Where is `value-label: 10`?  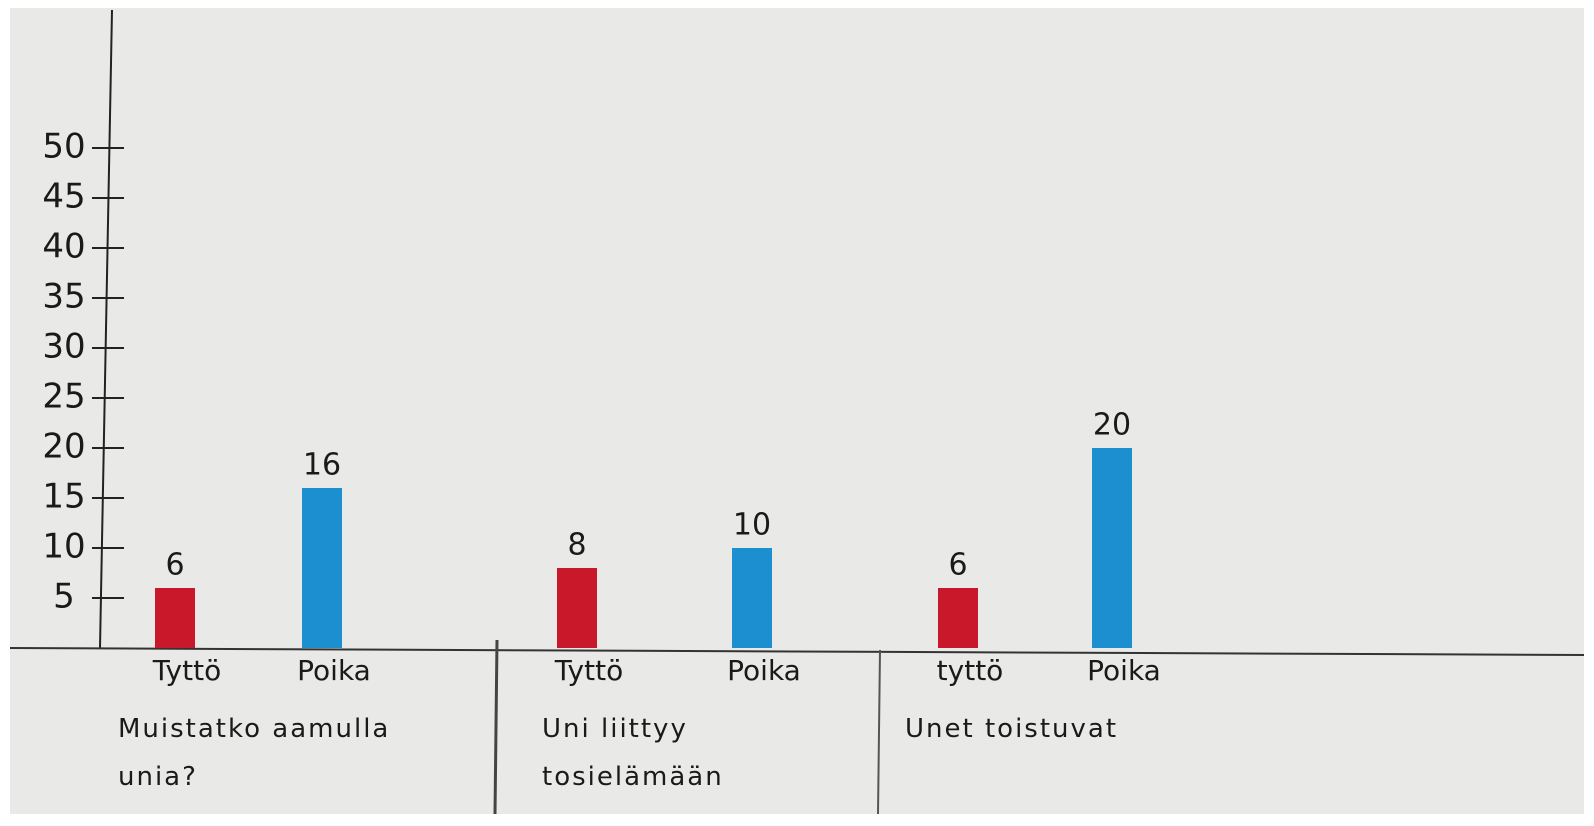
value-label: 10 is located at coordinates (752, 525).